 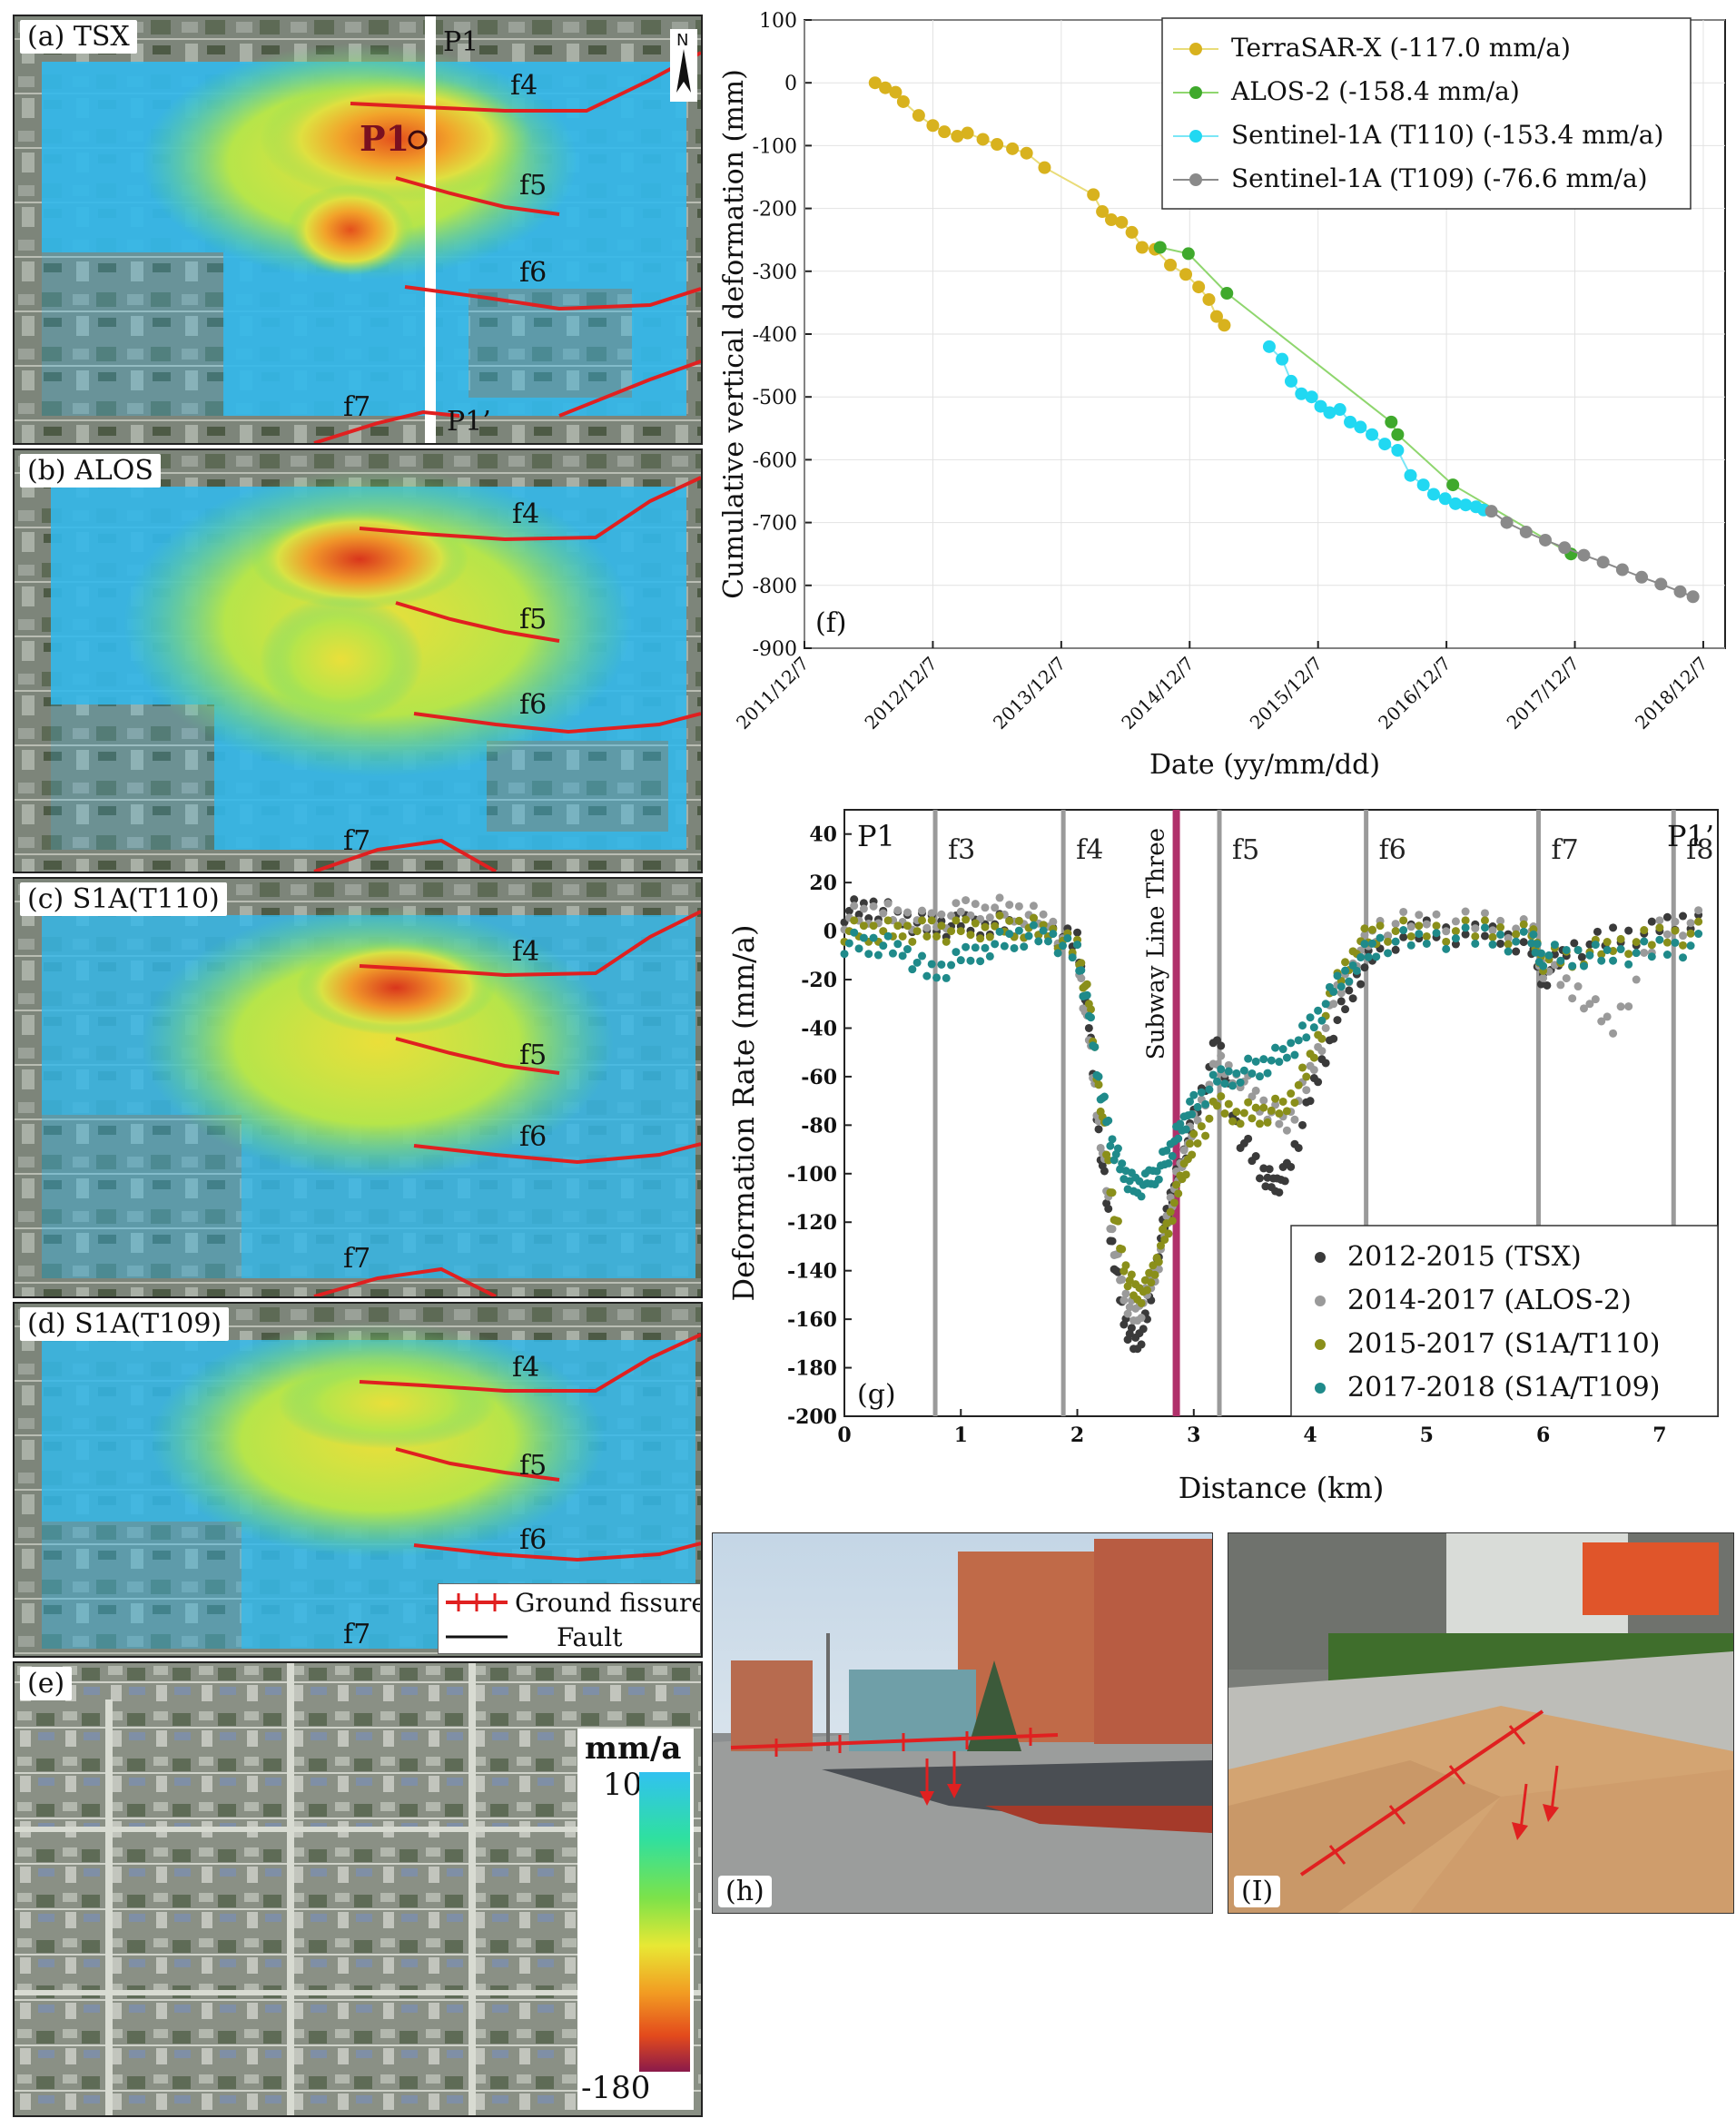 What do you see at coordinates (1077, 1435) in the screenshot?
I see `chart-g-xtick-label: 2` at bounding box center [1077, 1435].